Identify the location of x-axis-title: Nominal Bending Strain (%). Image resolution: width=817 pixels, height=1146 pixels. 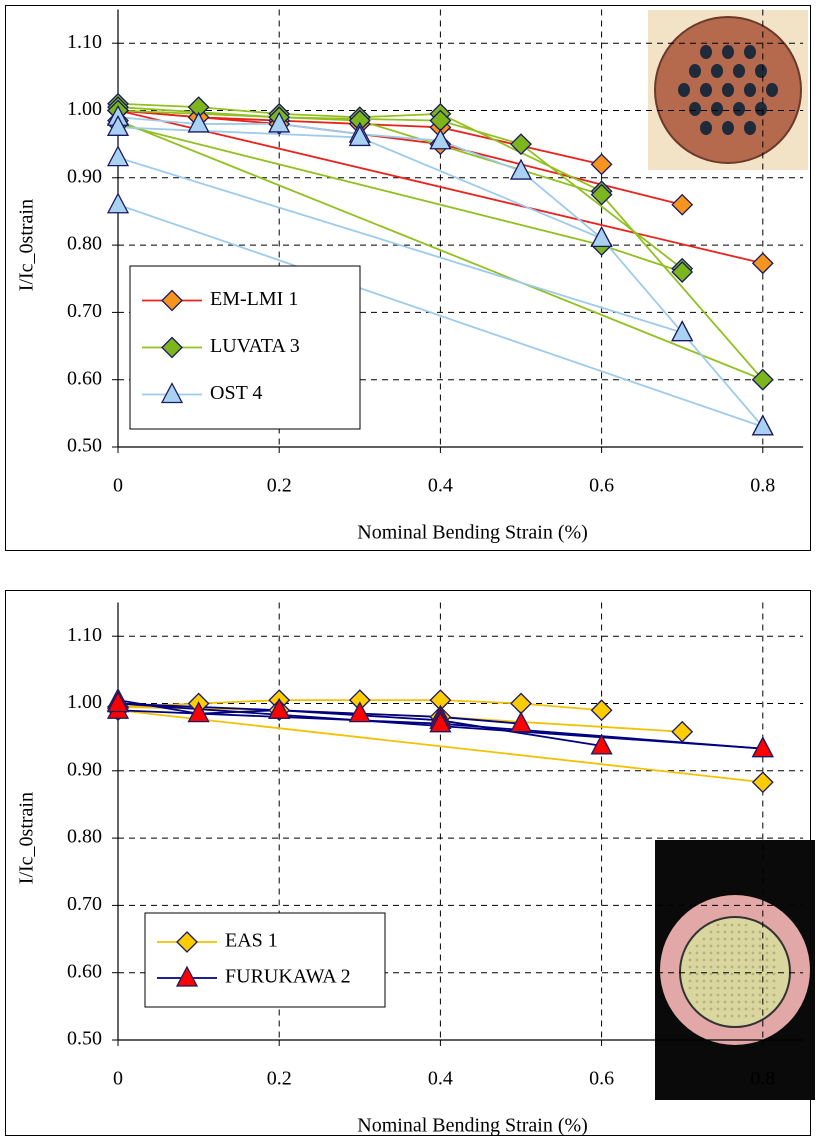
(472, 1126).